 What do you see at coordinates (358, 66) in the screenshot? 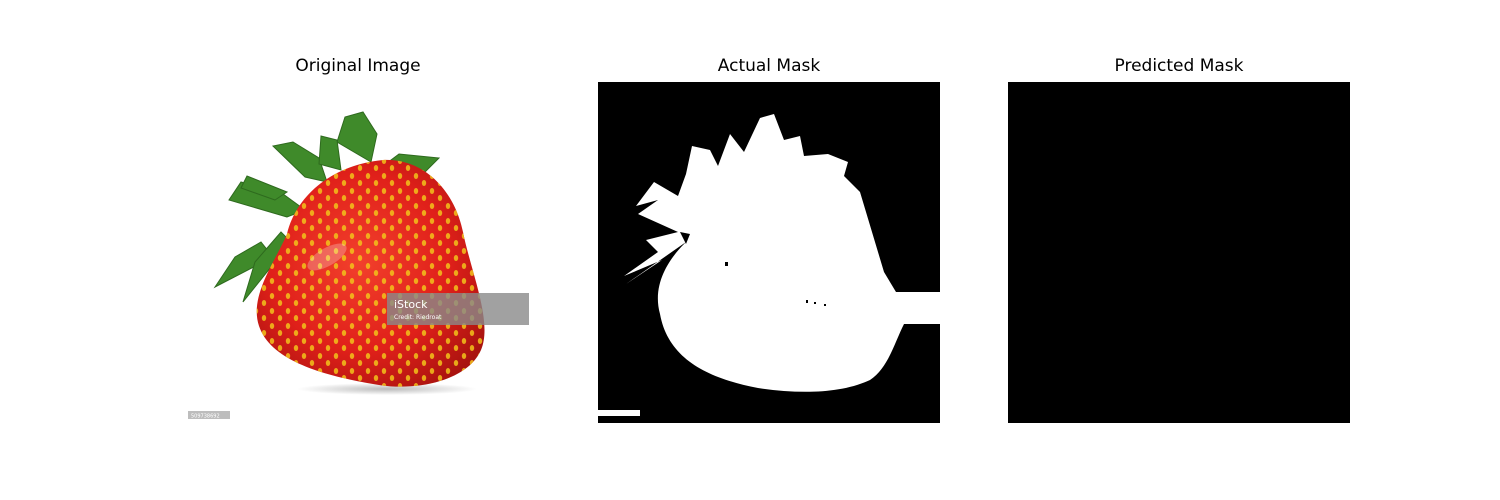
I see `original-image-title: Original Image` at bounding box center [358, 66].